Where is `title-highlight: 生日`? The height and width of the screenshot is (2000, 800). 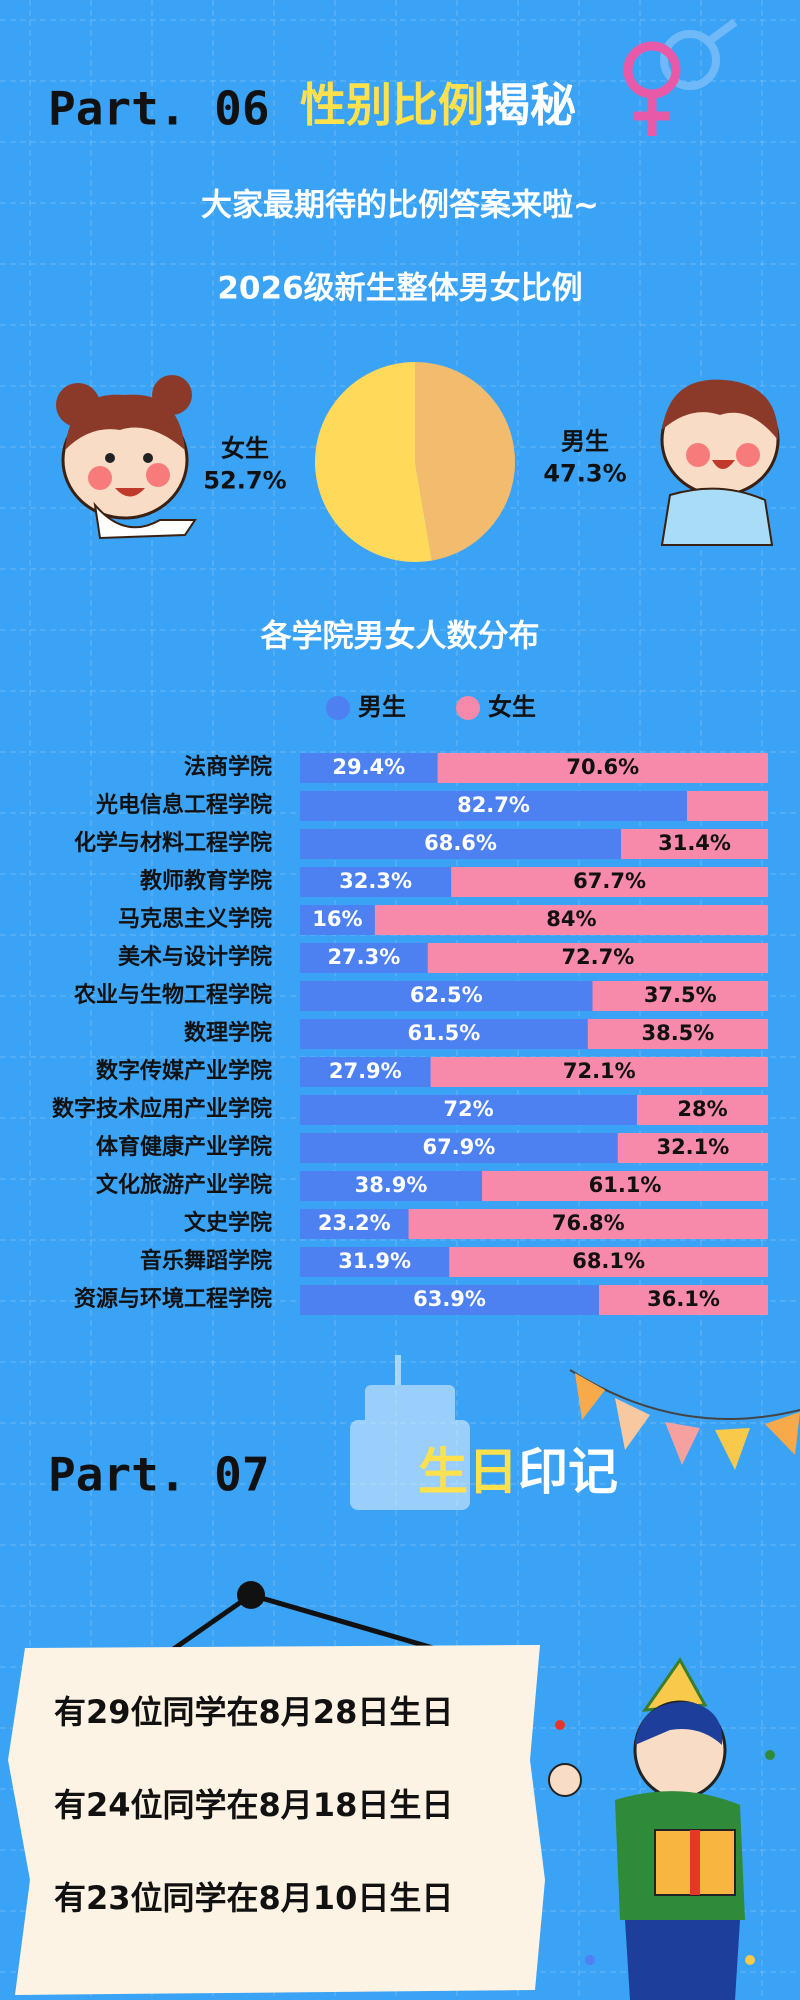
title-highlight: 生日 is located at coordinates (468, 1472).